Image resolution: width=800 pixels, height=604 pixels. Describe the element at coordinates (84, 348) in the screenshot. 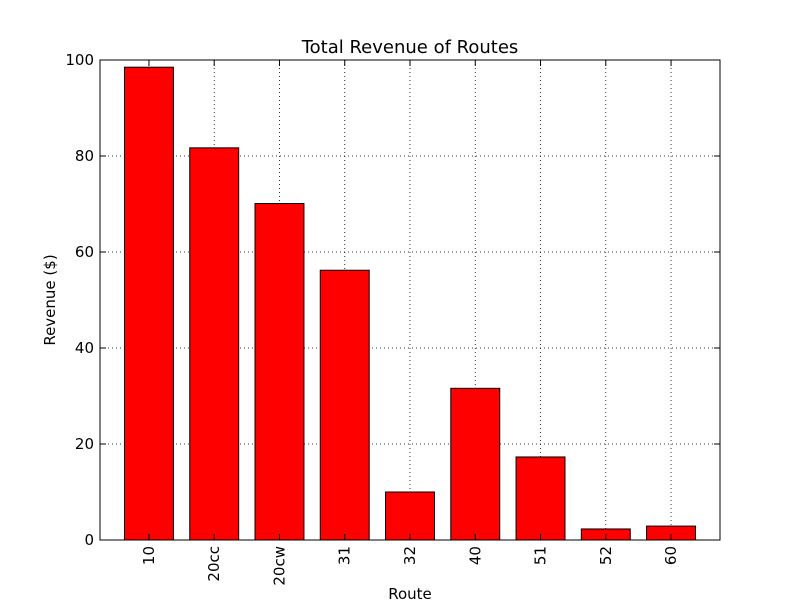

I see `y-tick-label: 40` at that location.